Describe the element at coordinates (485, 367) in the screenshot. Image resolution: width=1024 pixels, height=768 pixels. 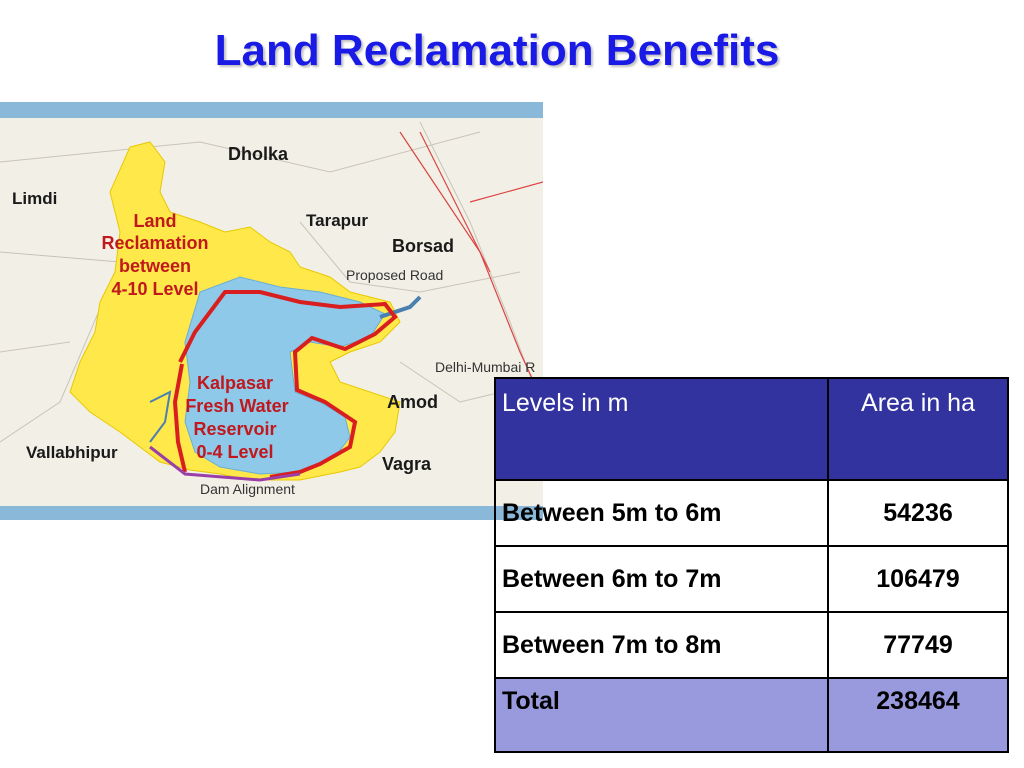
I see `label-delhi-mumbai: Delhi-Mumbai R` at that location.